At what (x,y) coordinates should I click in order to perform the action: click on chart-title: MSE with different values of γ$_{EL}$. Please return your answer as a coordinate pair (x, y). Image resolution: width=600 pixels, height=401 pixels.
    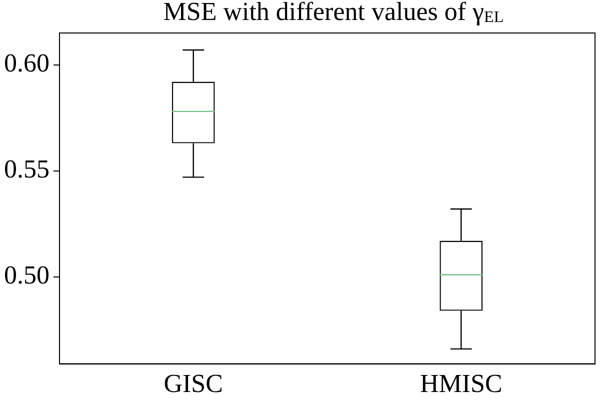
    Looking at the image, I should click on (333, 13).